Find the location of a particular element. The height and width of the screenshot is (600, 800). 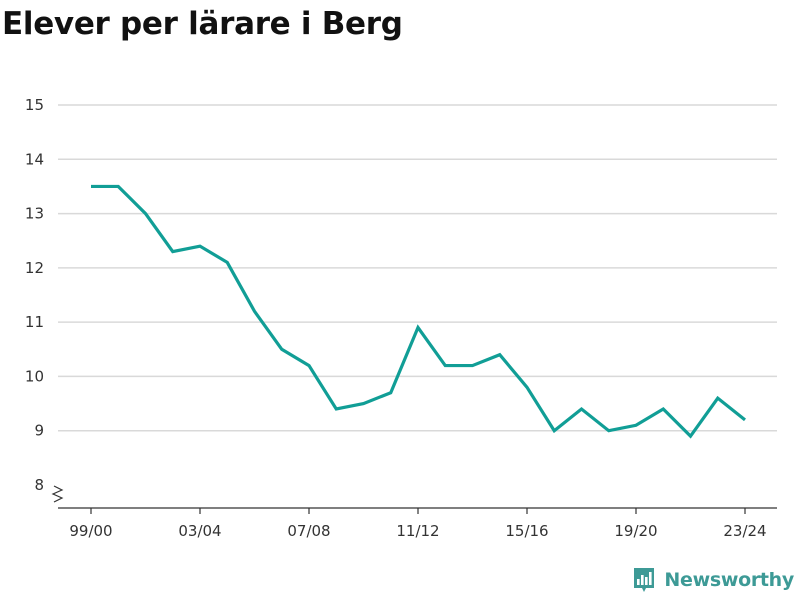

x-axis is located at coordinates (414, 499).